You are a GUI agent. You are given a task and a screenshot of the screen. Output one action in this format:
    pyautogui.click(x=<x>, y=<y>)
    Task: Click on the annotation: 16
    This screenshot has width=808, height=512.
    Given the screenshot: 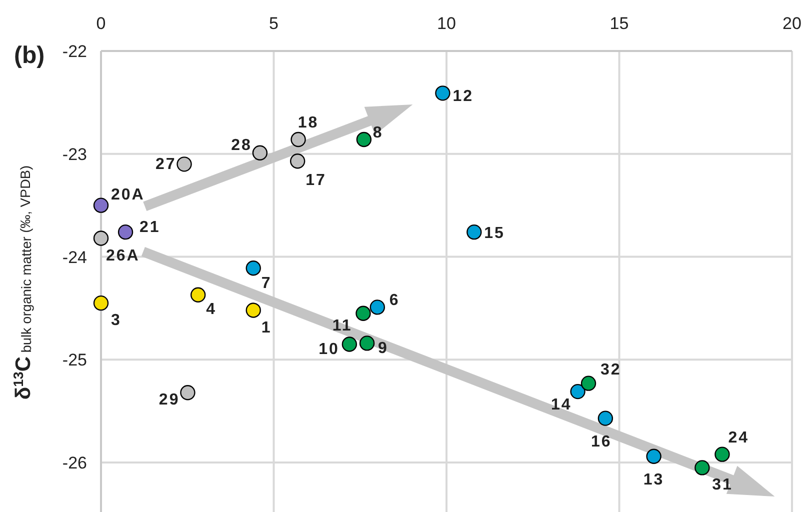 What is the action you would take?
    pyautogui.click(x=601, y=441)
    